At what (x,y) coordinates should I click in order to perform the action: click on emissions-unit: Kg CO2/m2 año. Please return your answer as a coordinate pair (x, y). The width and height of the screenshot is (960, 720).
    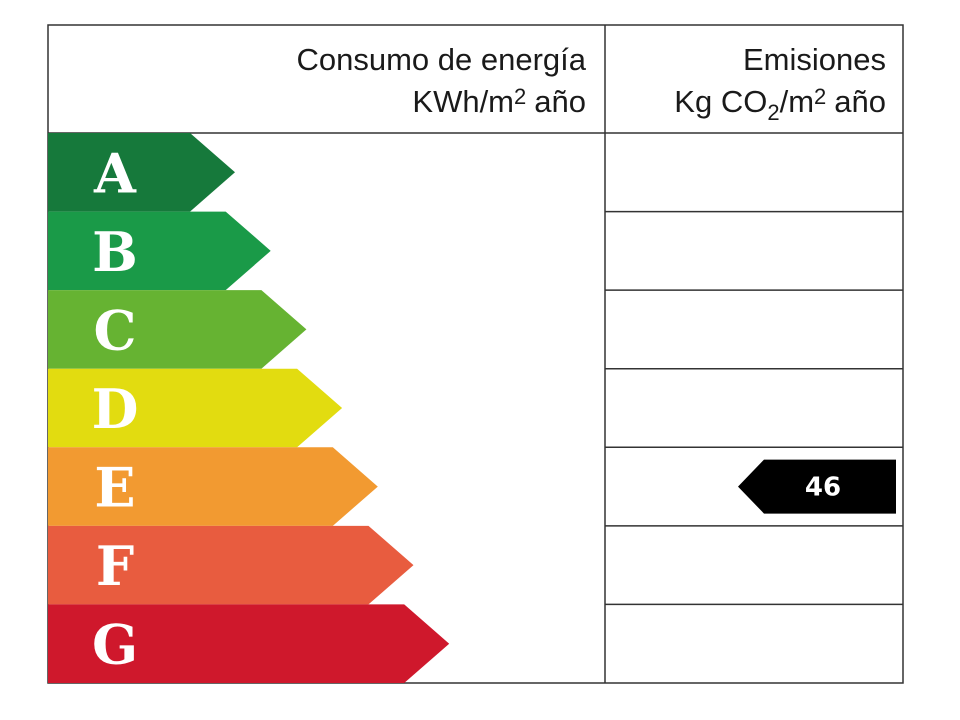
    Looking at the image, I should click on (780, 104).